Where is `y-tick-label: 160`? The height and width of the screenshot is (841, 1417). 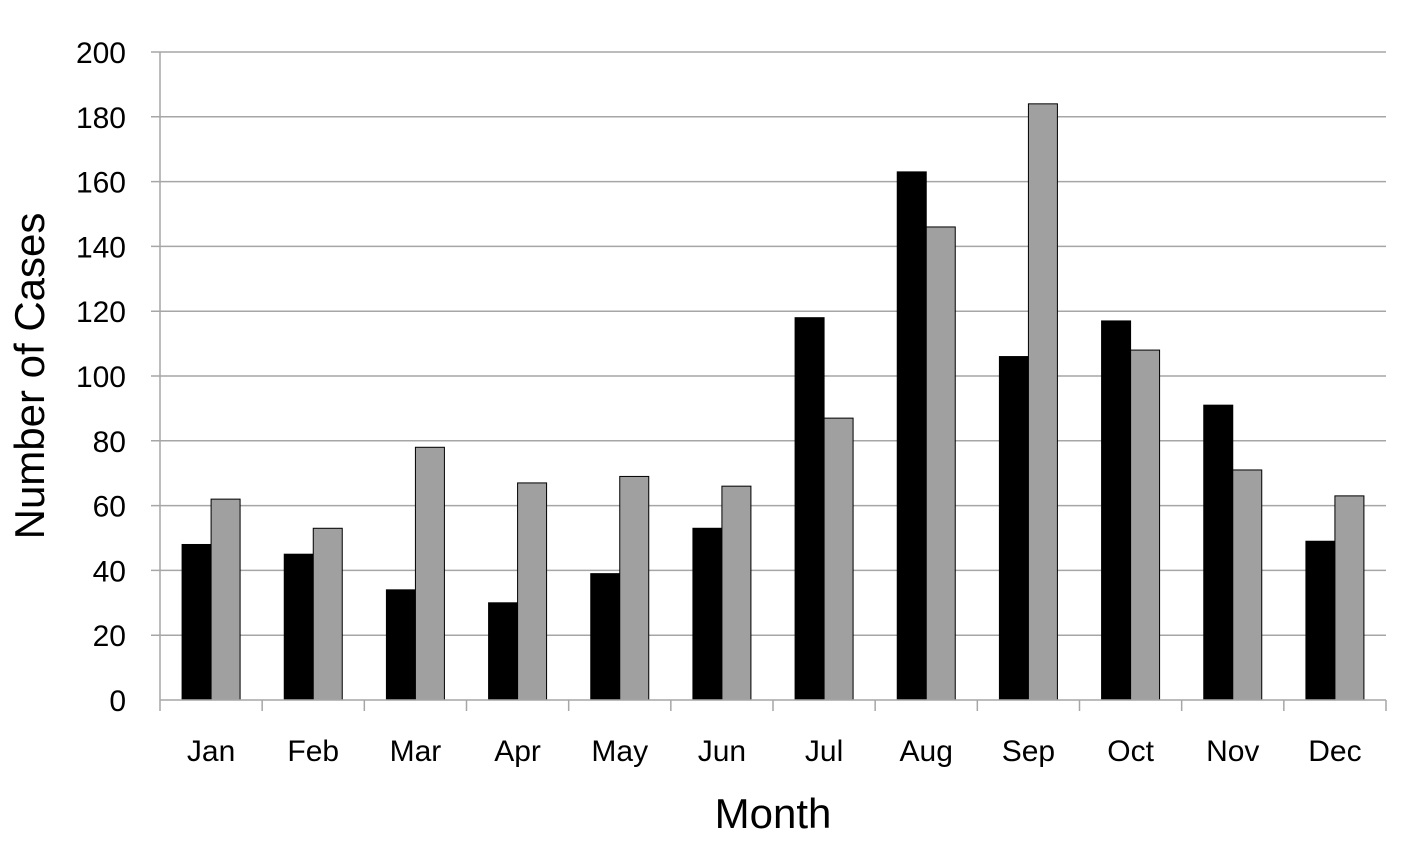 y-tick-label: 160 is located at coordinates (101, 183).